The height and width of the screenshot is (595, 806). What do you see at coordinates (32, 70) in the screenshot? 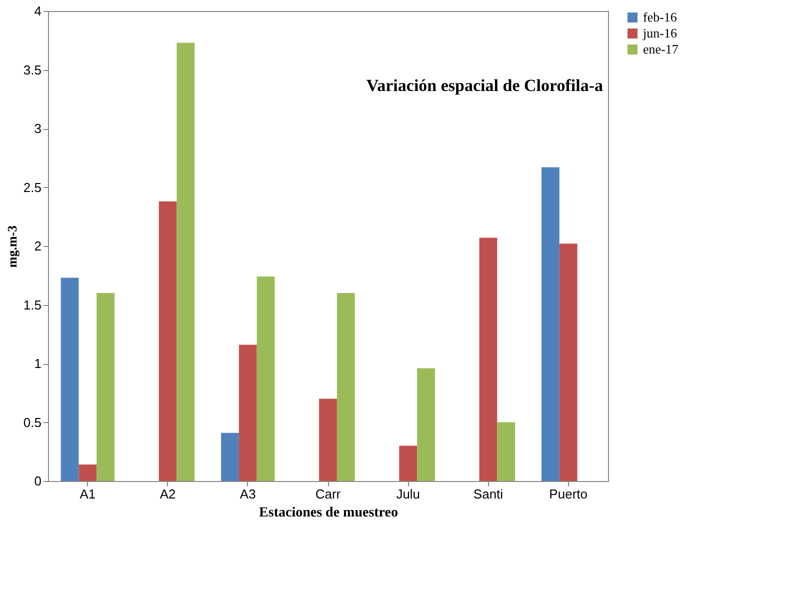
I see `y-tick-label: 3.5` at bounding box center [32, 70].